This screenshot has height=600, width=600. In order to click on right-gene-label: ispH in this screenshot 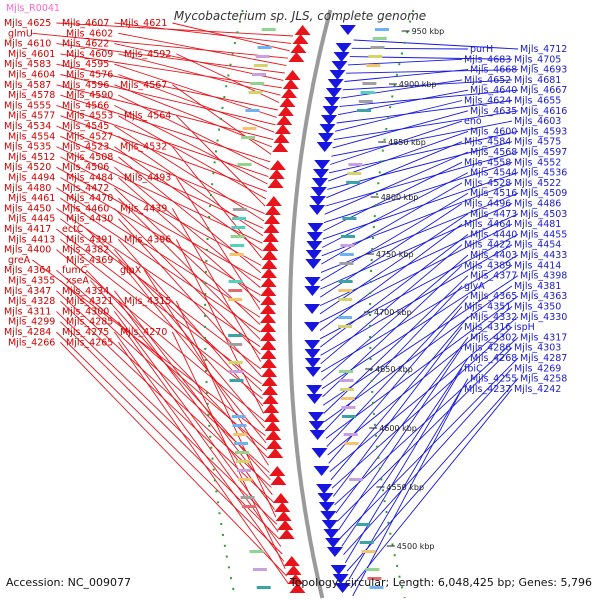, I will do `click(524, 327)`.